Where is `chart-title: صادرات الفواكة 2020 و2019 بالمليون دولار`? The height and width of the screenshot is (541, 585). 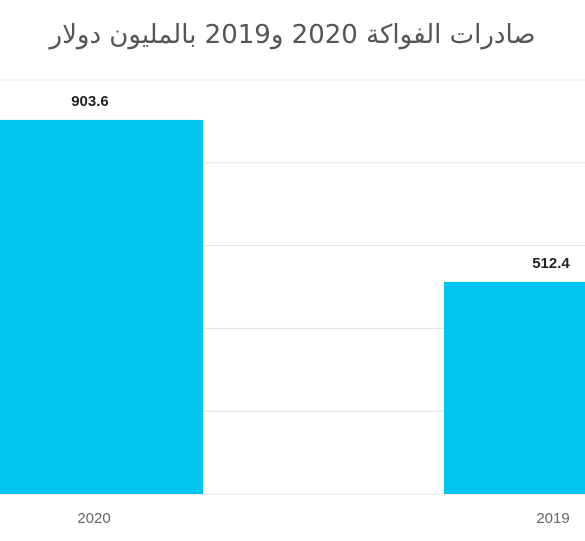 chart-title: صادرات الفواكة 2020 و2019 بالمليون دولار is located at coordinates (292, 35).